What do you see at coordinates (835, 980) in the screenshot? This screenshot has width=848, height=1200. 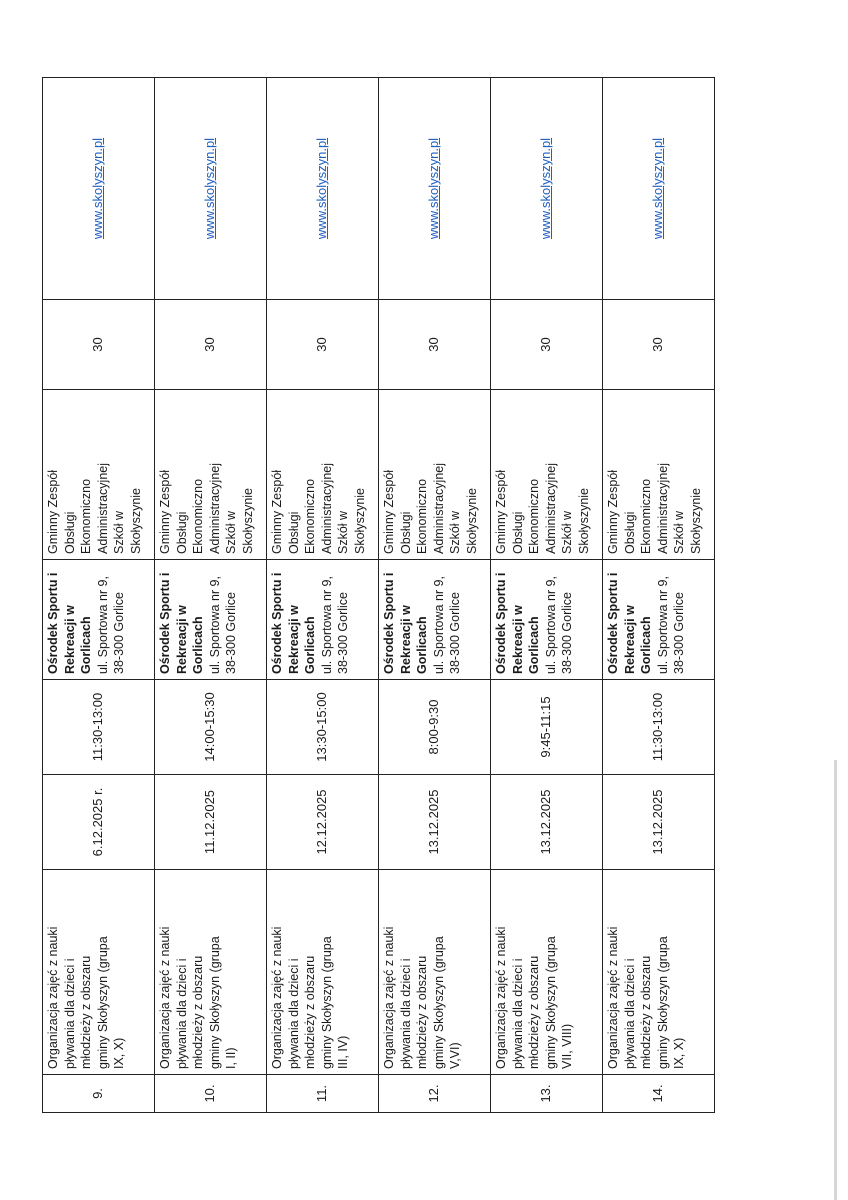 I see `scan-edge-shadow` at bounding box center [835, 980].